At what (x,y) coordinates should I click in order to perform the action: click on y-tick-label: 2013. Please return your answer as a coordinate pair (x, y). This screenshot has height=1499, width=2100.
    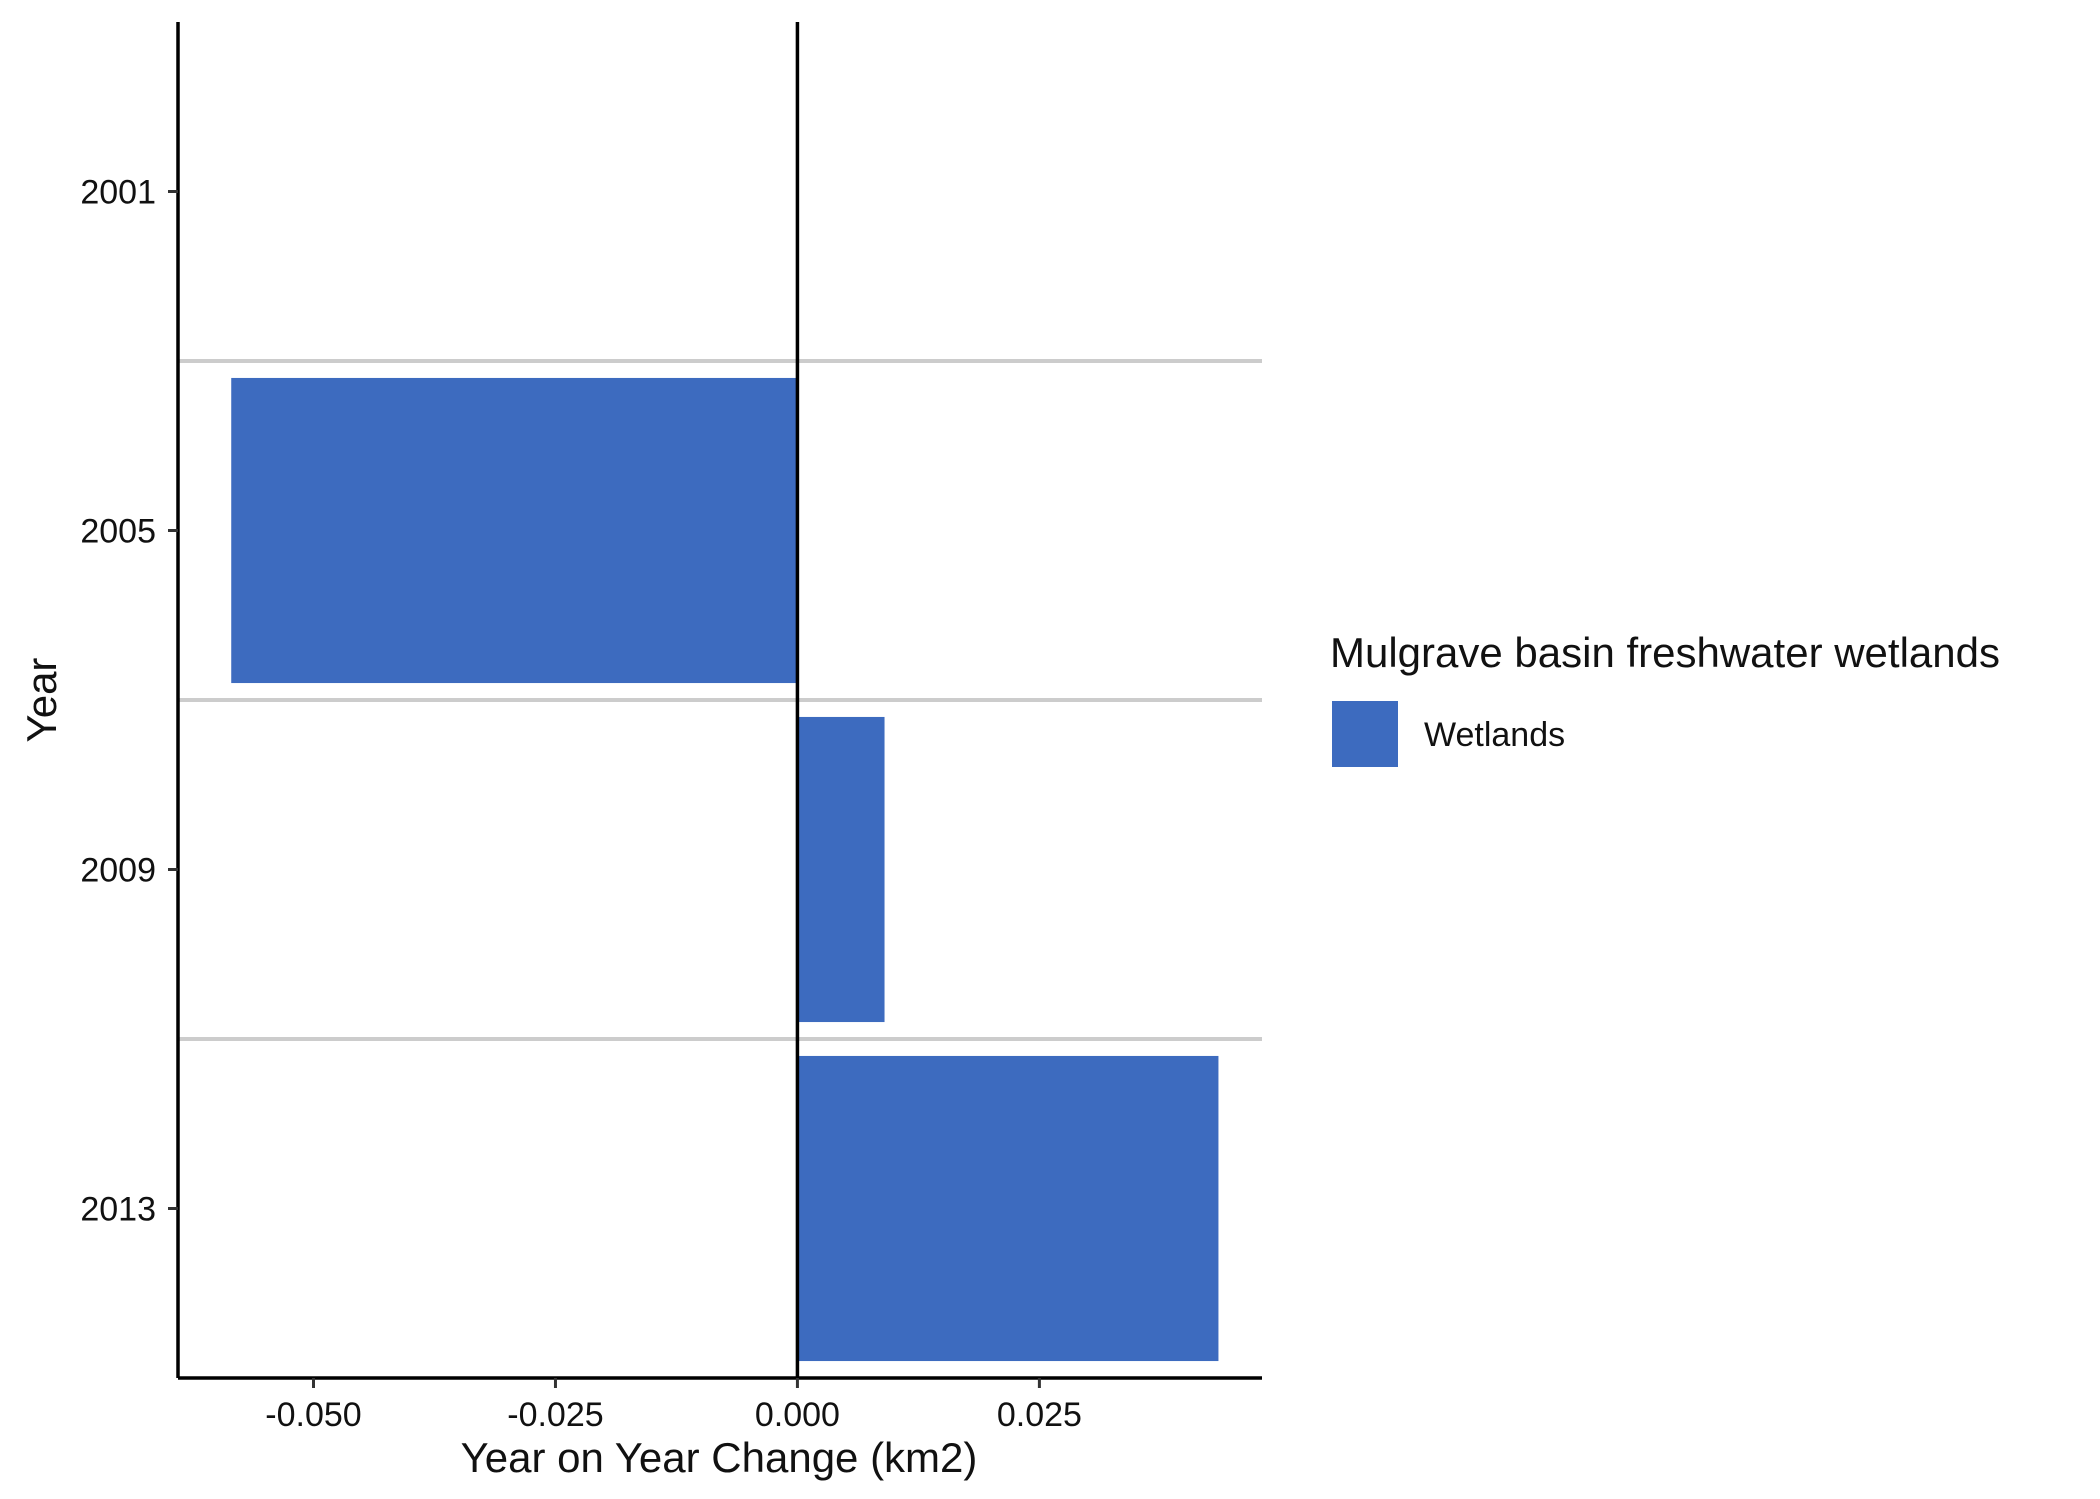
    Looking at the image, I should click on (118, 1210).